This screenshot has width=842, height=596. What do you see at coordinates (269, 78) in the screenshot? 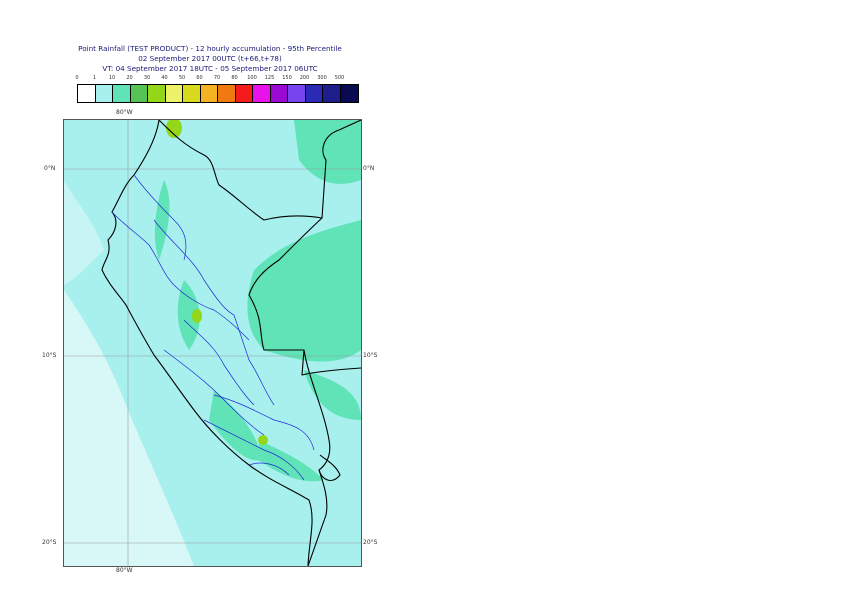
I see `legend-tick: 125` at bounding box center [269, 78].